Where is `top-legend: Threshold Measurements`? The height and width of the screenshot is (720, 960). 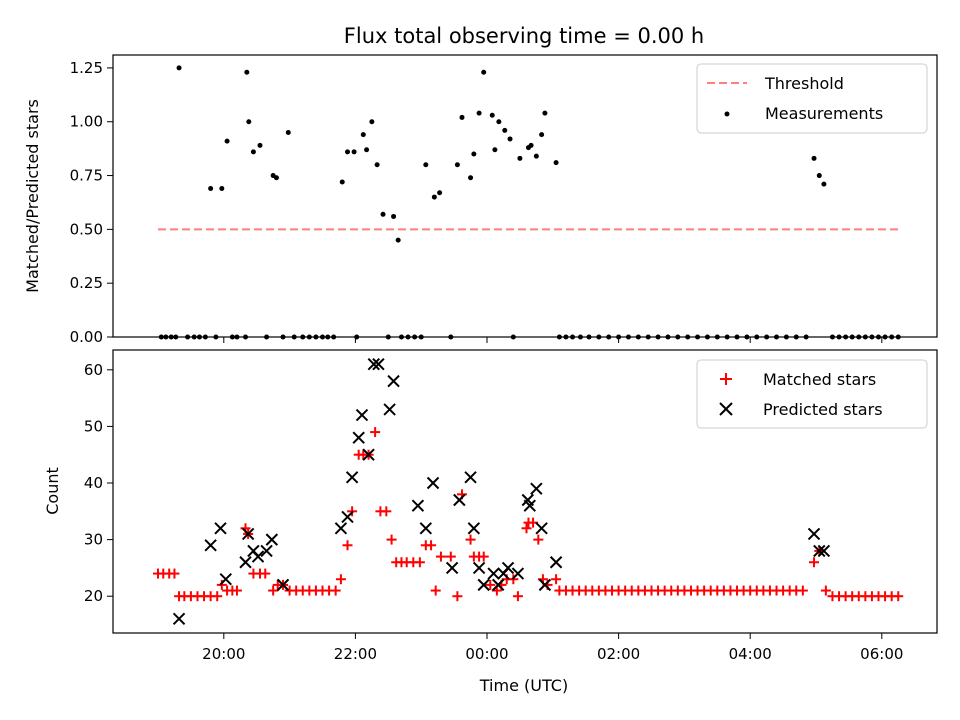 top-legend: Threshold Measurements is located at coordinates (812, 98).